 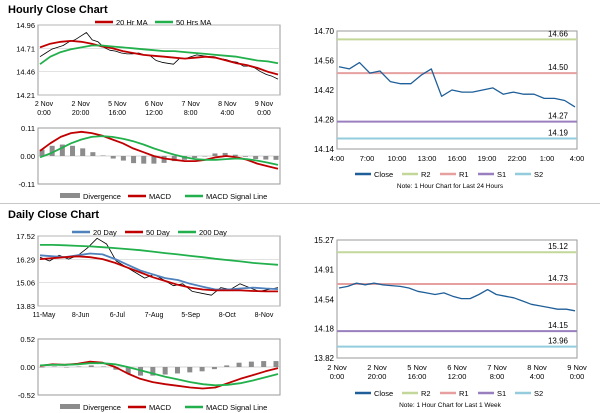 What do you see at coordinates (558, 67) in the screenshot?
I see `hourly-sr-level-r1-label: 14.50` at bounding box center [558, 67].